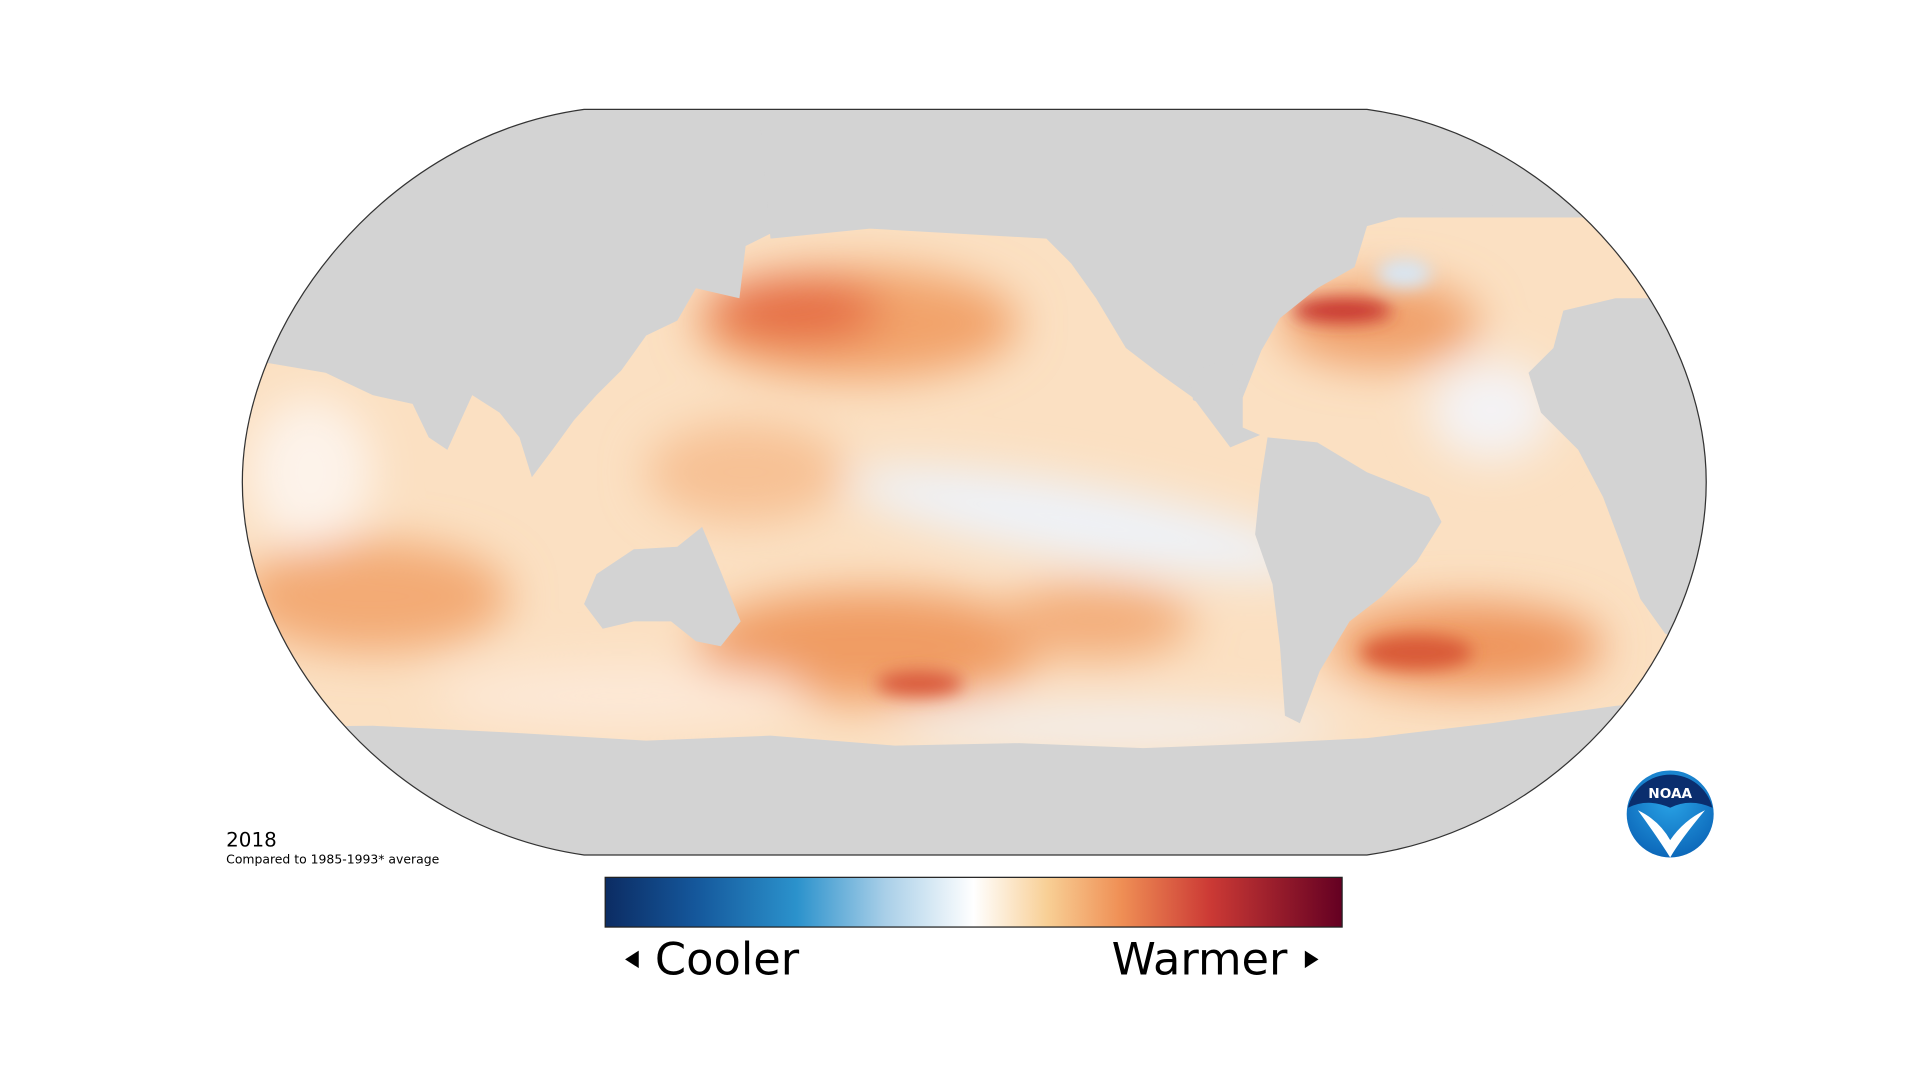  What do you see at coordinates (332, 859) in the screenshot?
I see `caption: Compared to 1985-1993* average` at bounding box center [332, 859].